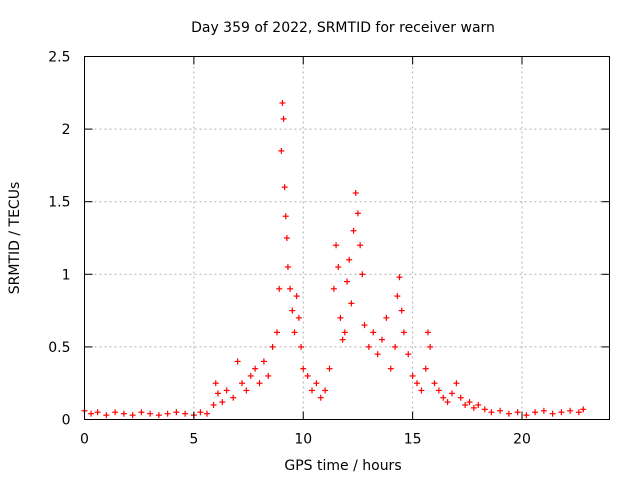 The image size is (640, 480). Describe the element at coordinates (66, 421) in the screenshot. I see `y-tick-label: 0` at that location.